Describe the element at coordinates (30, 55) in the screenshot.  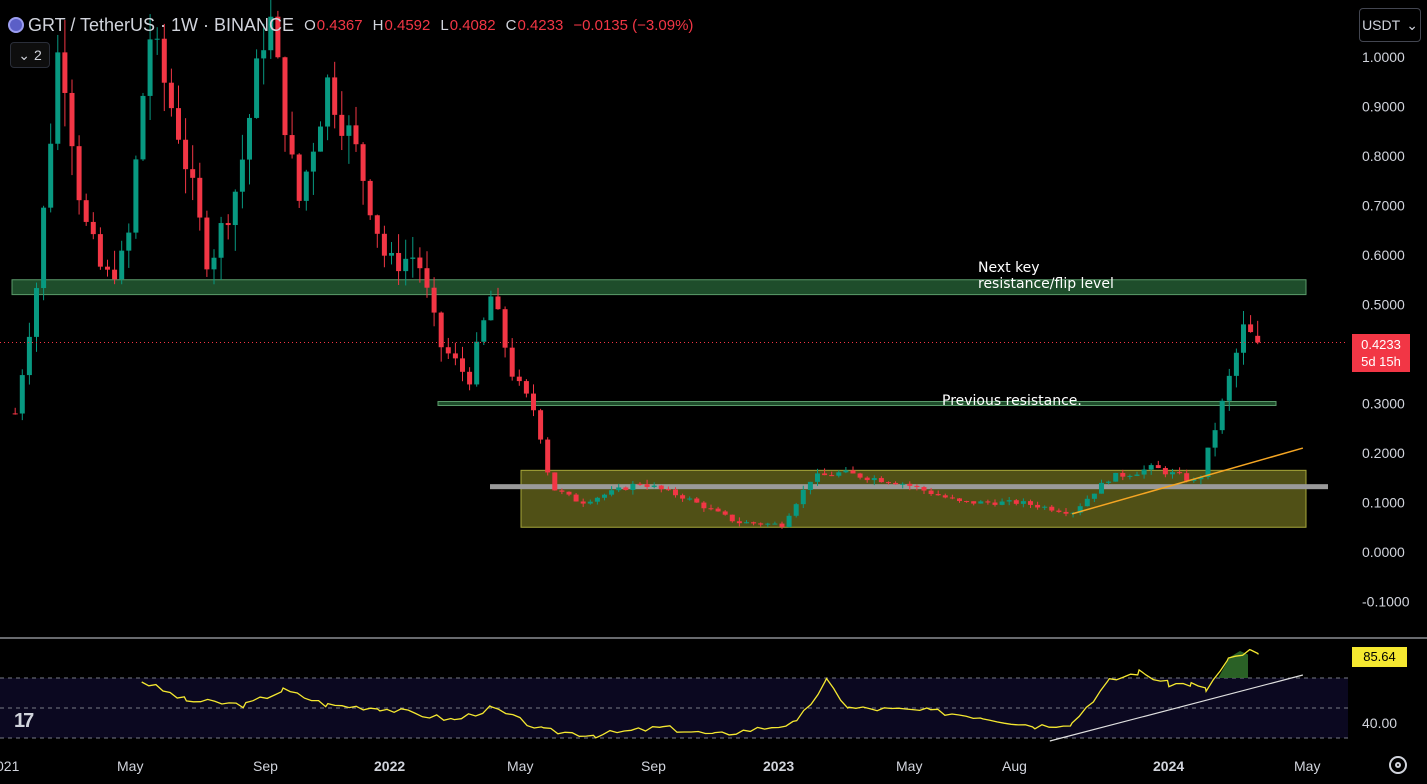
I see `indicator-toggle-button: ⌄ 2` at that location.